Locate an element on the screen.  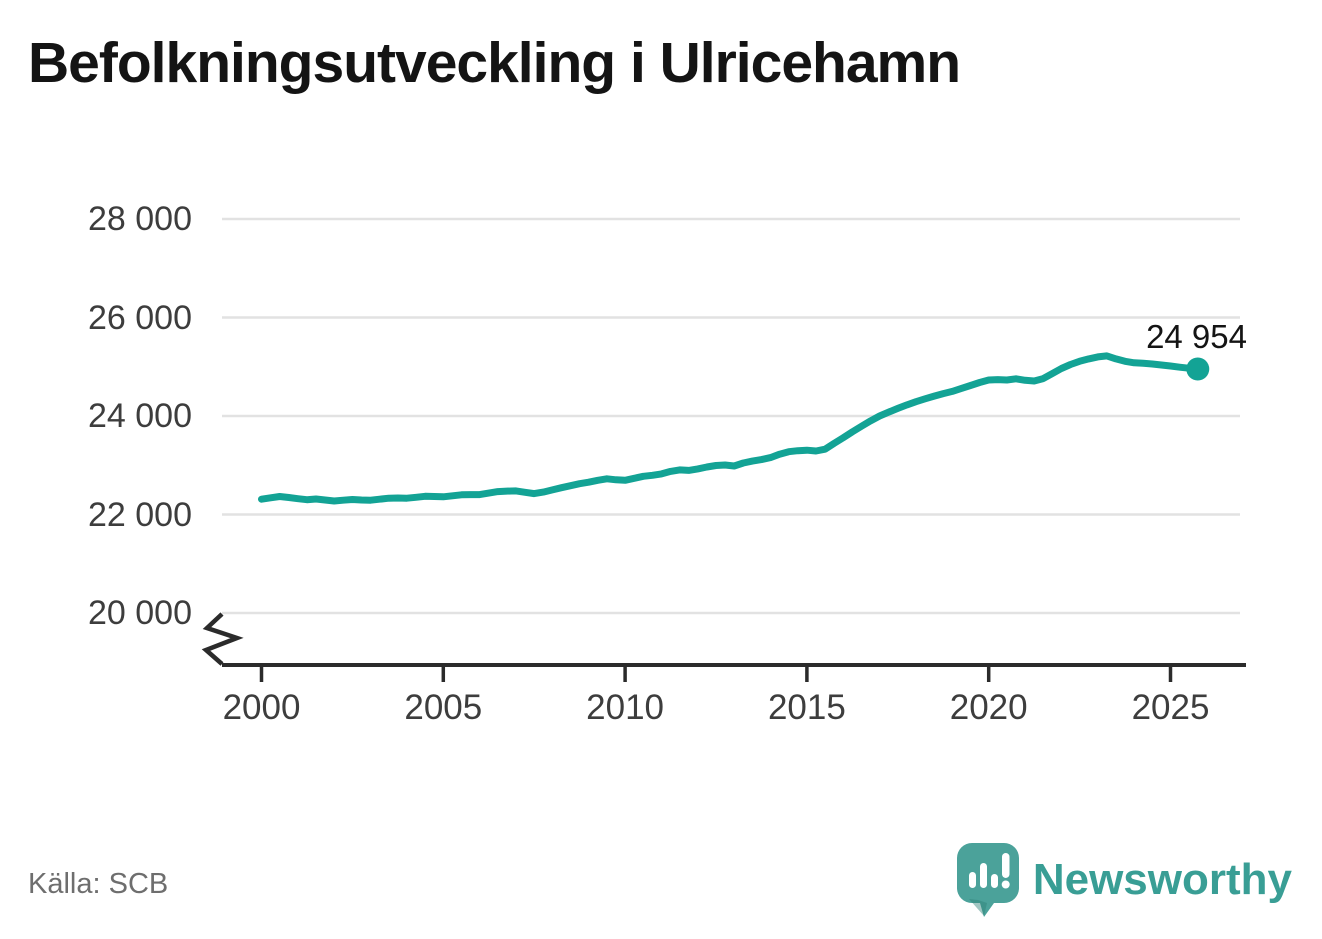
y-tick-label-20000: 20 000 is located at coordinates (140, 613).